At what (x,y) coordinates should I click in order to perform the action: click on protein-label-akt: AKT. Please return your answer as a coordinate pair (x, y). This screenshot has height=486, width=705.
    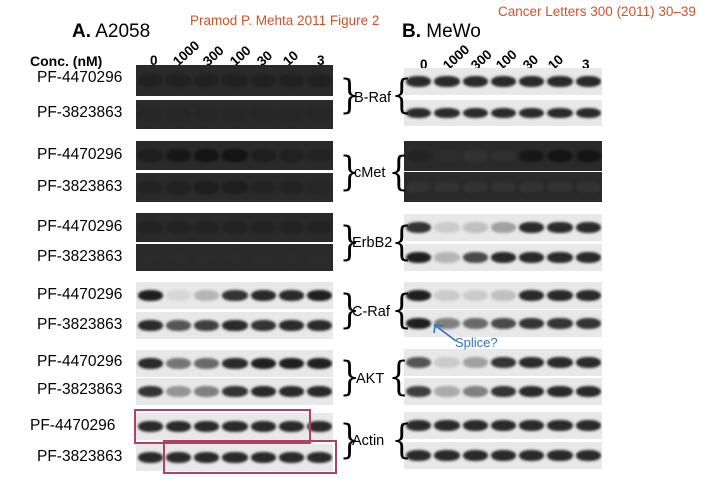
    Looking at the image, I should click on (370, 379).